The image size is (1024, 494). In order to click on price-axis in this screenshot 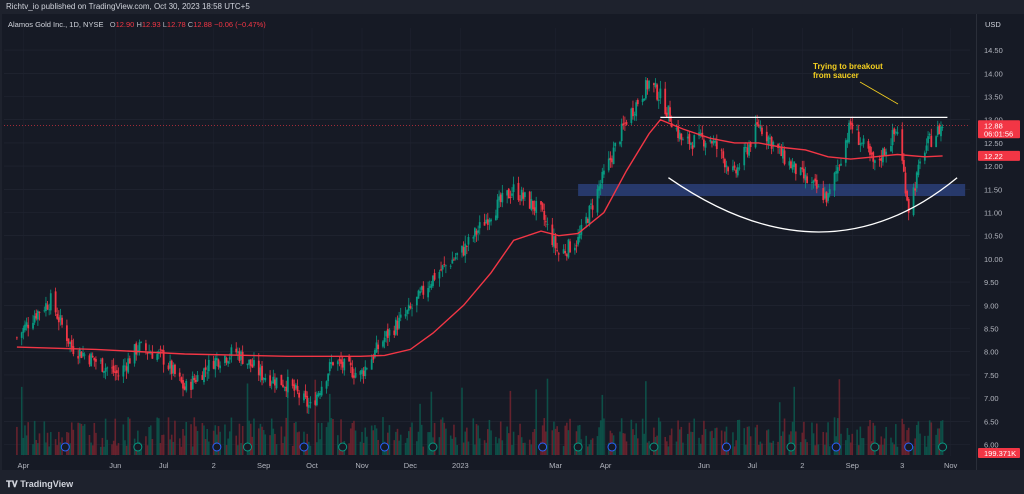, I will do `click(1000, 242)`.